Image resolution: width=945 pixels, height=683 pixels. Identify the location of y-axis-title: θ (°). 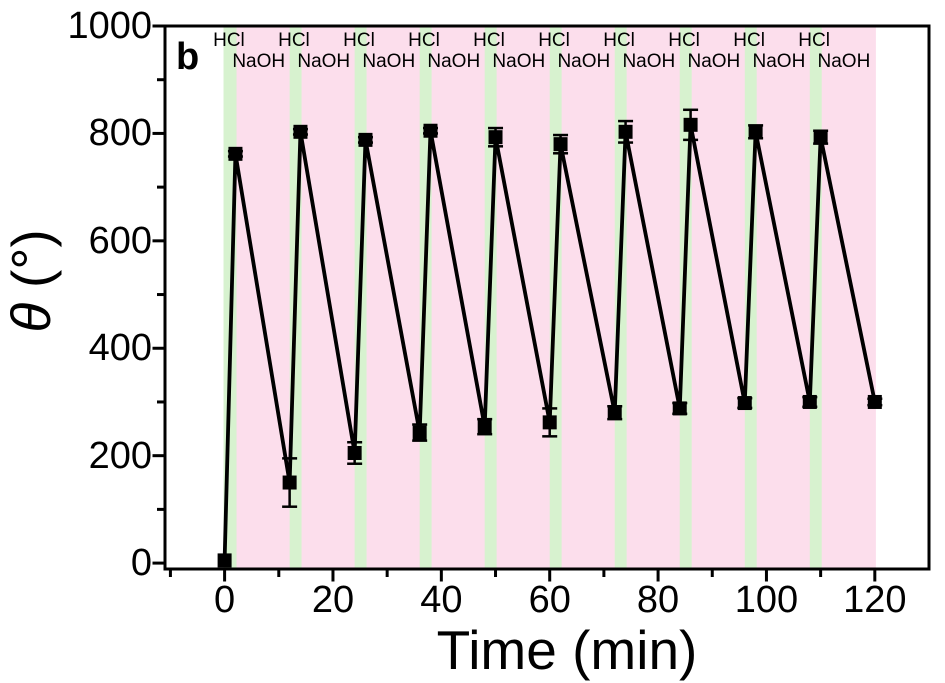
(31, 281).